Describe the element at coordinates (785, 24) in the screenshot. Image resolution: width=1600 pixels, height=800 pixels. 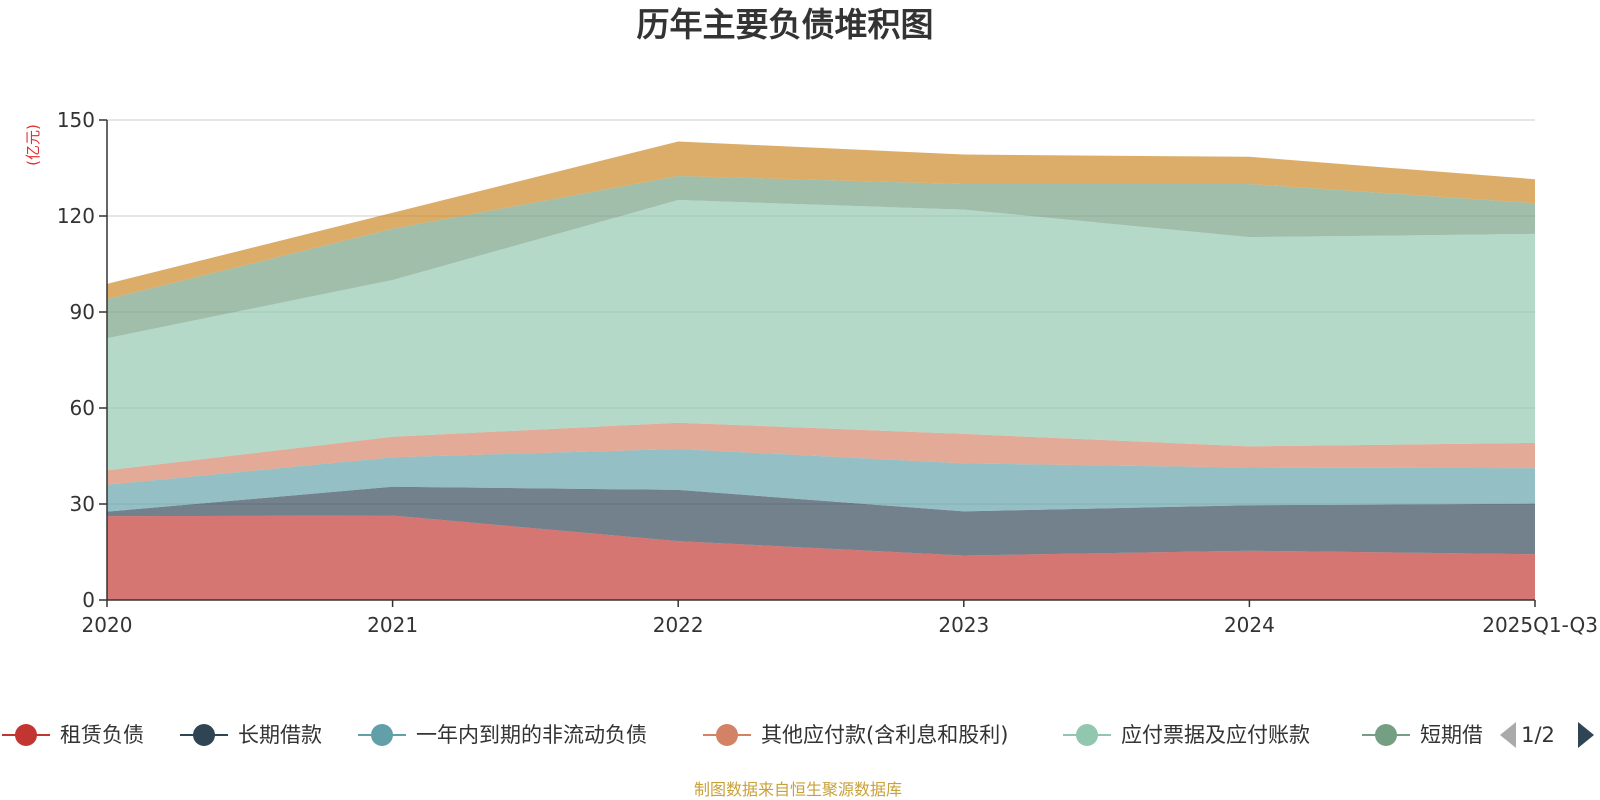
I see `chart-title: 历年主要负债堆积图` at that location.